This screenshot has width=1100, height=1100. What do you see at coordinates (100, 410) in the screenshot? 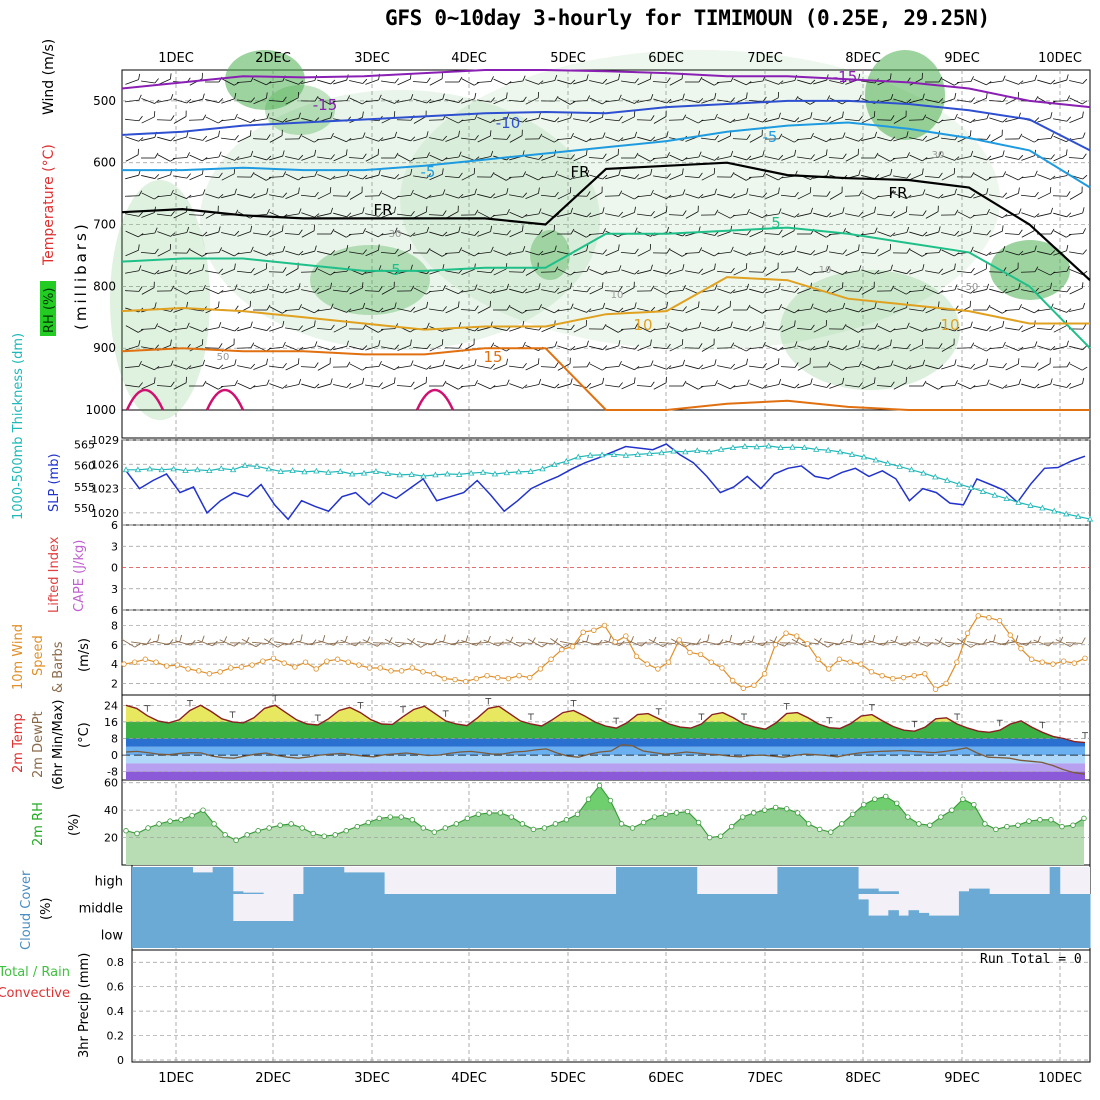
I see `pressure-tick: 1000` at bounding box center [100, 410].